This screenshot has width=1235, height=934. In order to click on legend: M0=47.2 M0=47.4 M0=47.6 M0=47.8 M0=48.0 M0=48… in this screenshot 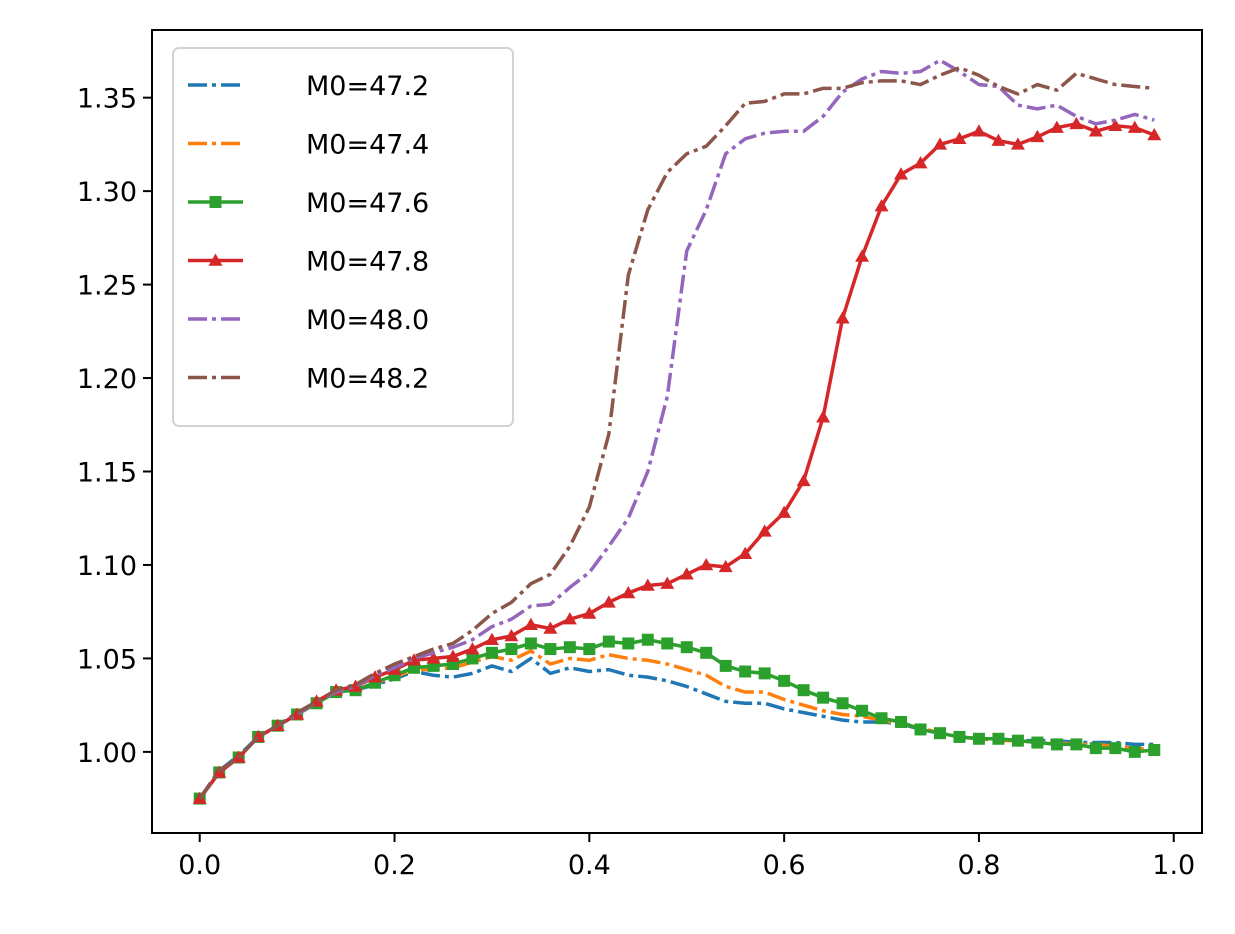, I will do `click(343, 237)`.